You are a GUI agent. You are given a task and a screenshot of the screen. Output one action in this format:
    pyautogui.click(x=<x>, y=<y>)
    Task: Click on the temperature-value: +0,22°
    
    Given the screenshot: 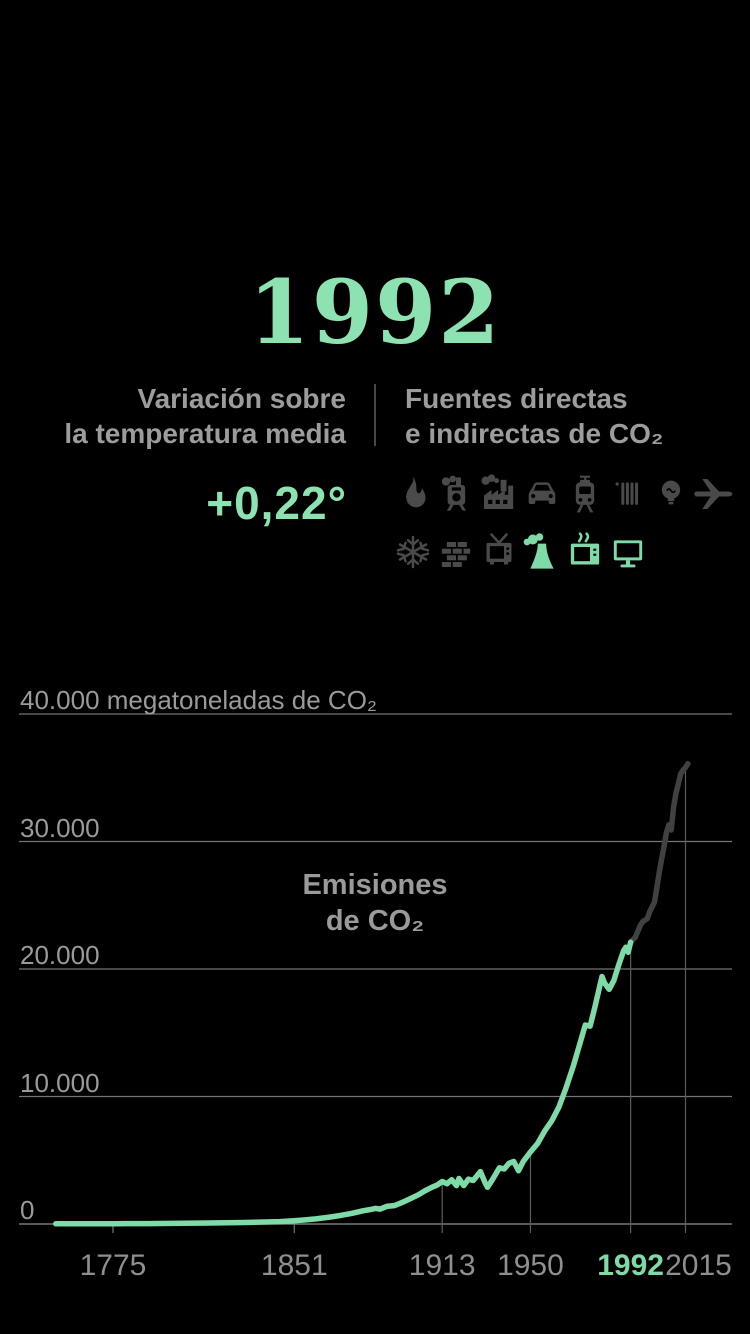 What is the action you would take?
    pyautogui.click(x=276, y=503)
    